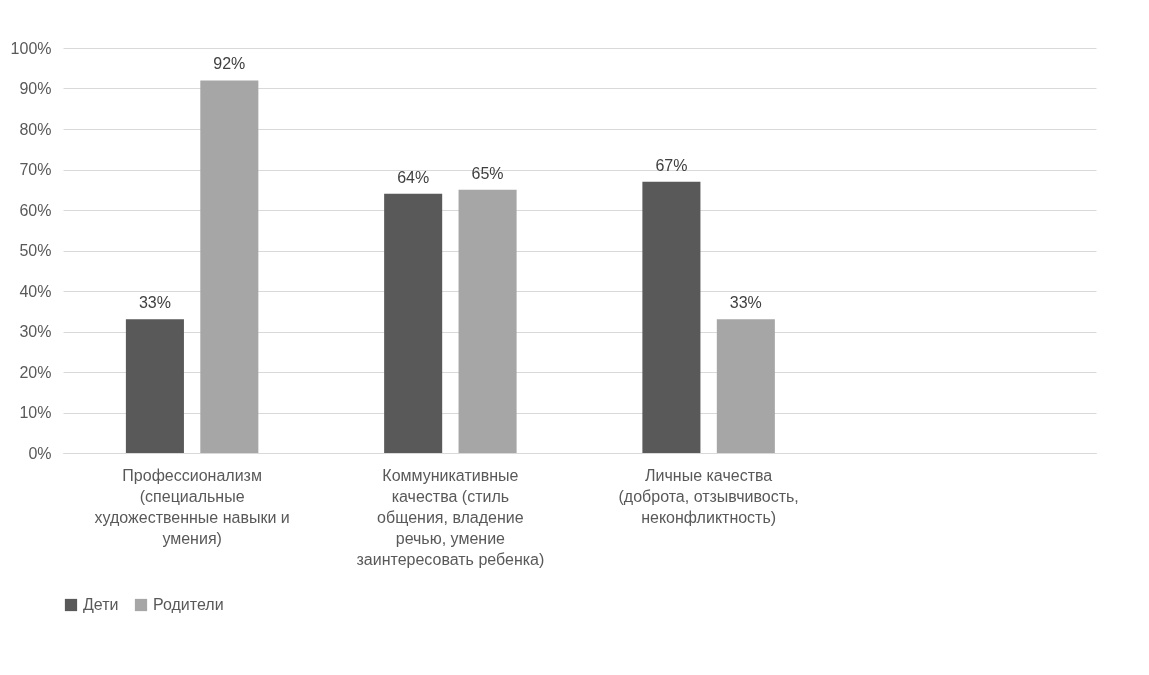 Image resolution: width=1149 pixels, height=675 pixels. I want to click on y-tick-label: 90%, so click(35, 88).